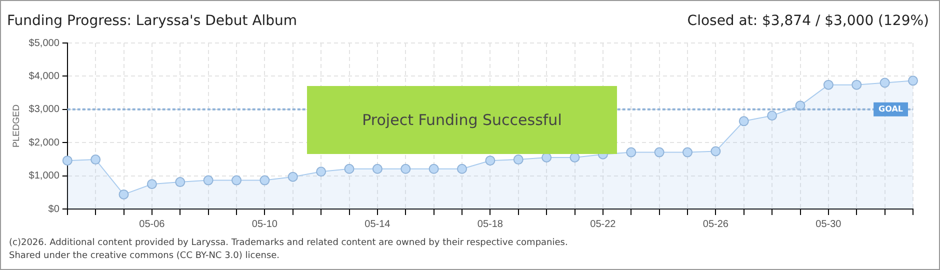  I want to click on text: Shared under the creative commons (CC BY-NC 3.0) license., so click(145, 256).